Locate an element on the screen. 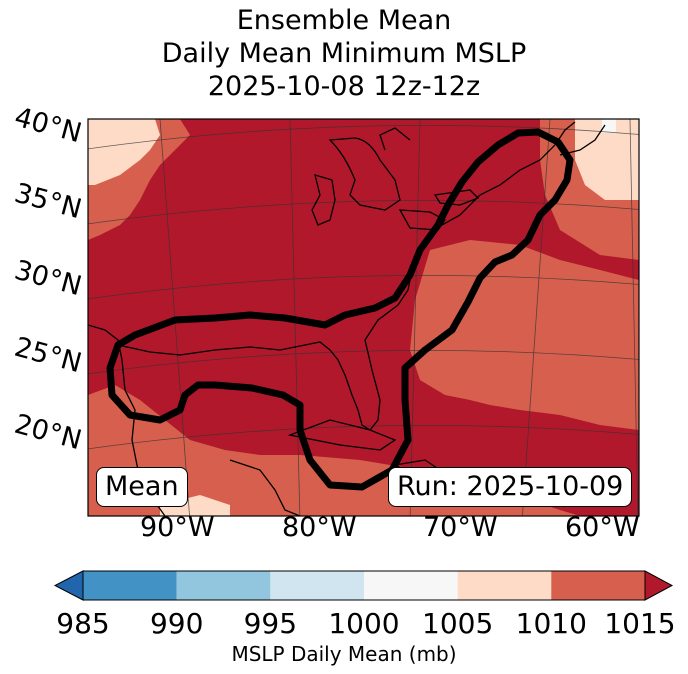 Image resolution: width=688 pixels, height=674 pixels. panel-label-mean: Mean is located at coordinates (142, 487).